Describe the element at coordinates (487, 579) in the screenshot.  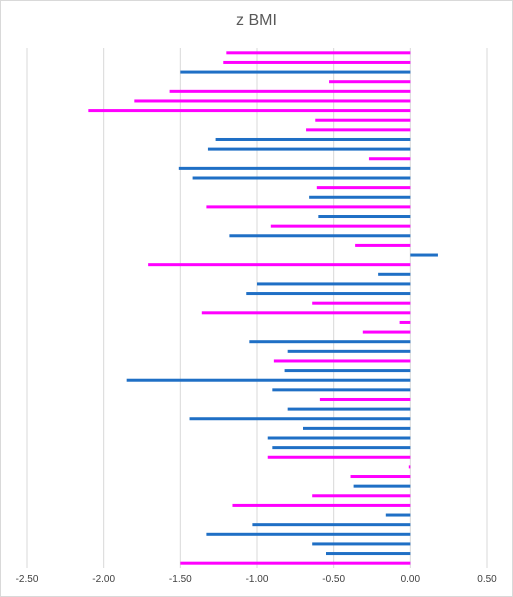
I see `x-tick-label: 0.50` at that location.